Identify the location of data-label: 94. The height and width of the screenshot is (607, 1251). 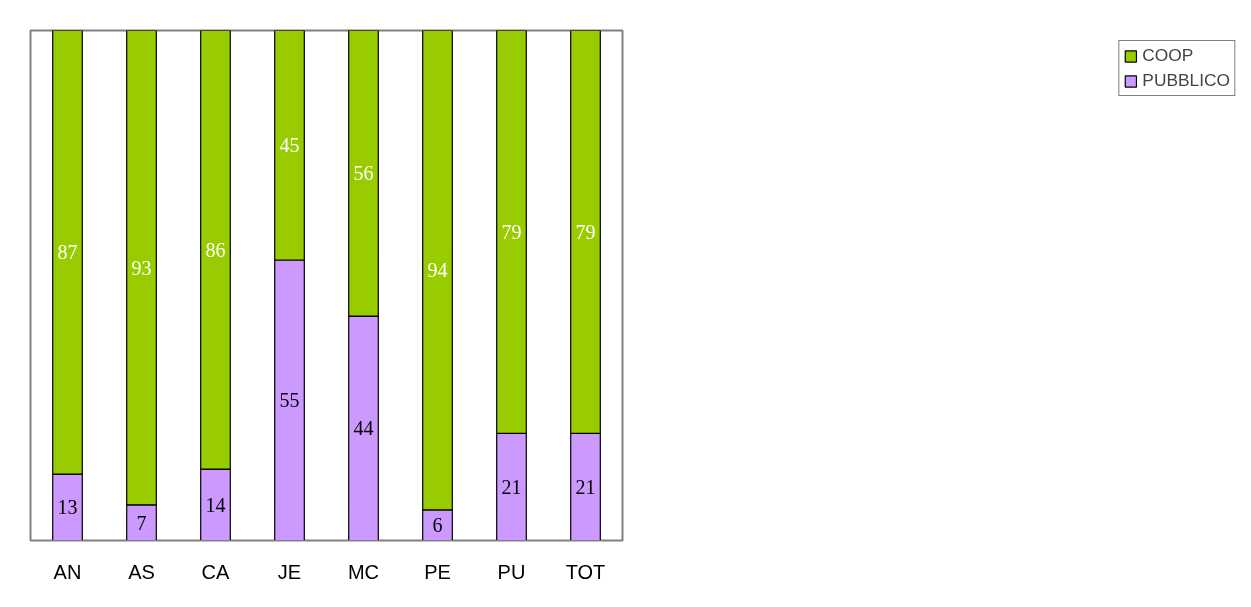
(437, 270).